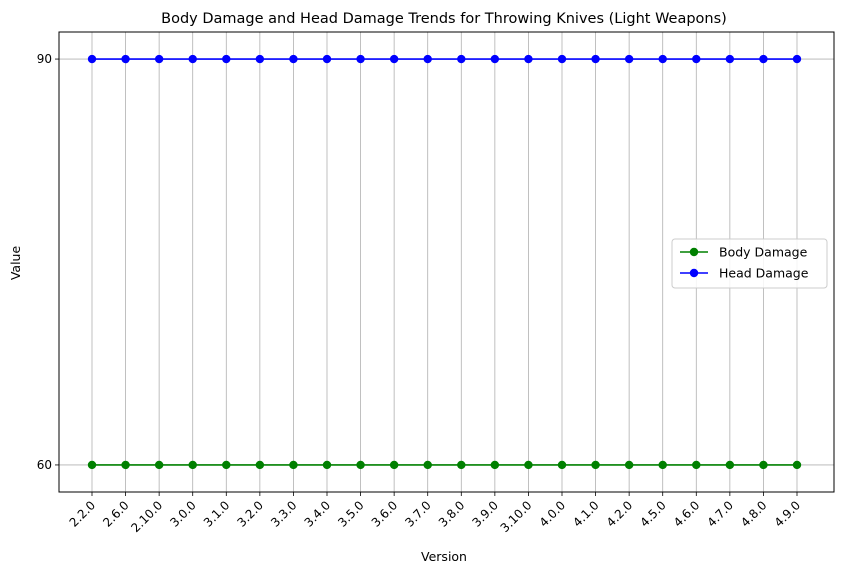 This screenshot has width=841, height=578. What do you see at coordinates (146, 516) in the screenshot?
I see `x-tick-label: 2.10.0` at bounding box center [146, 516].